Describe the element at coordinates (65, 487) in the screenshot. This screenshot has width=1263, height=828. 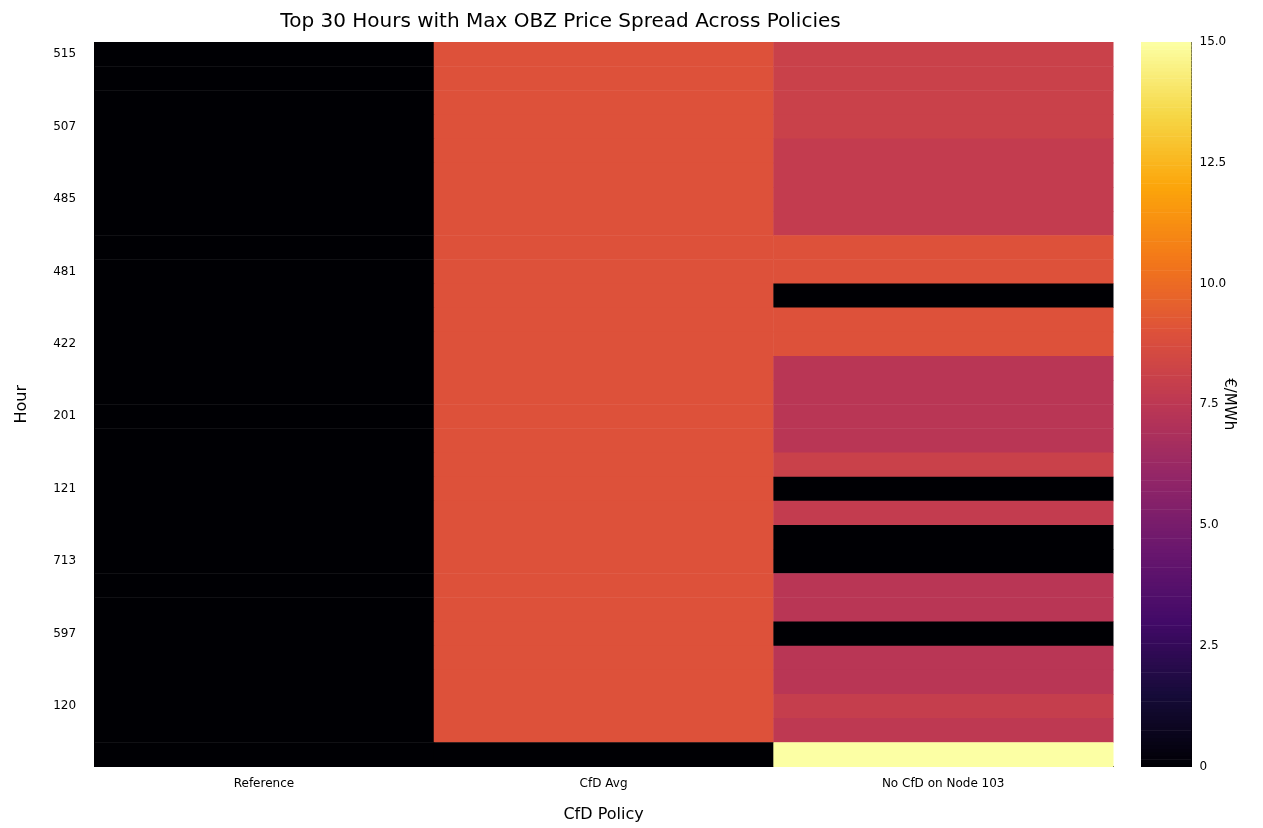
I see `y-tick-label: 121` at that location.